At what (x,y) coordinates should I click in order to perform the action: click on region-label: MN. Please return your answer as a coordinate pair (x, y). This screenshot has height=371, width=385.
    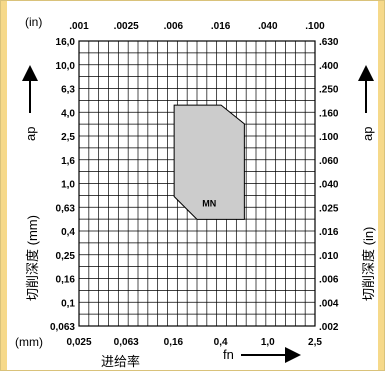
    Looking at the image, I should click on (209, 203).